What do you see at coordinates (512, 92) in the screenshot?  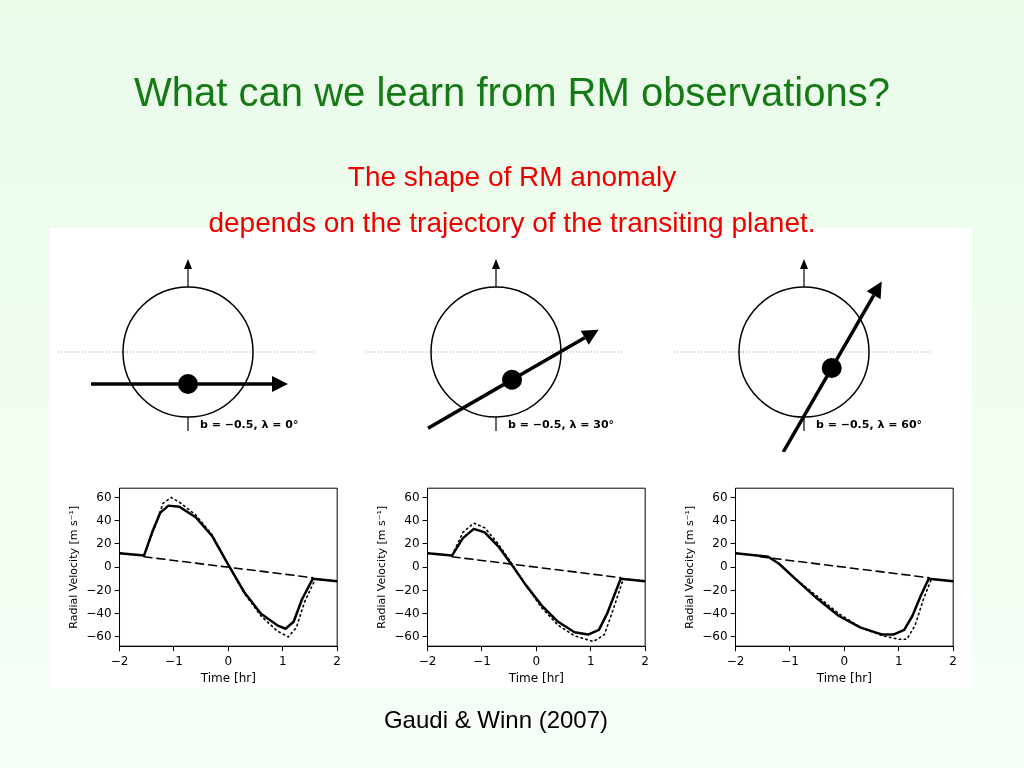 I see `text: What can we learn from RM observations?` at bounding box center [512, 92].